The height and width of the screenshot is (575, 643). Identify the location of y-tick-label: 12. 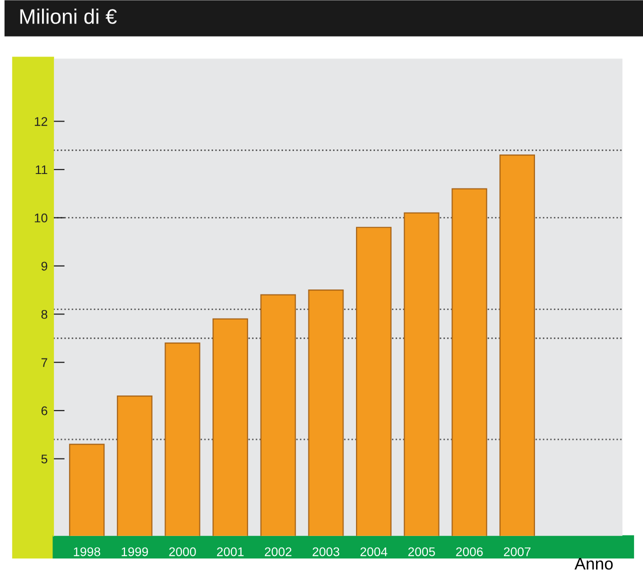
(41, 121).